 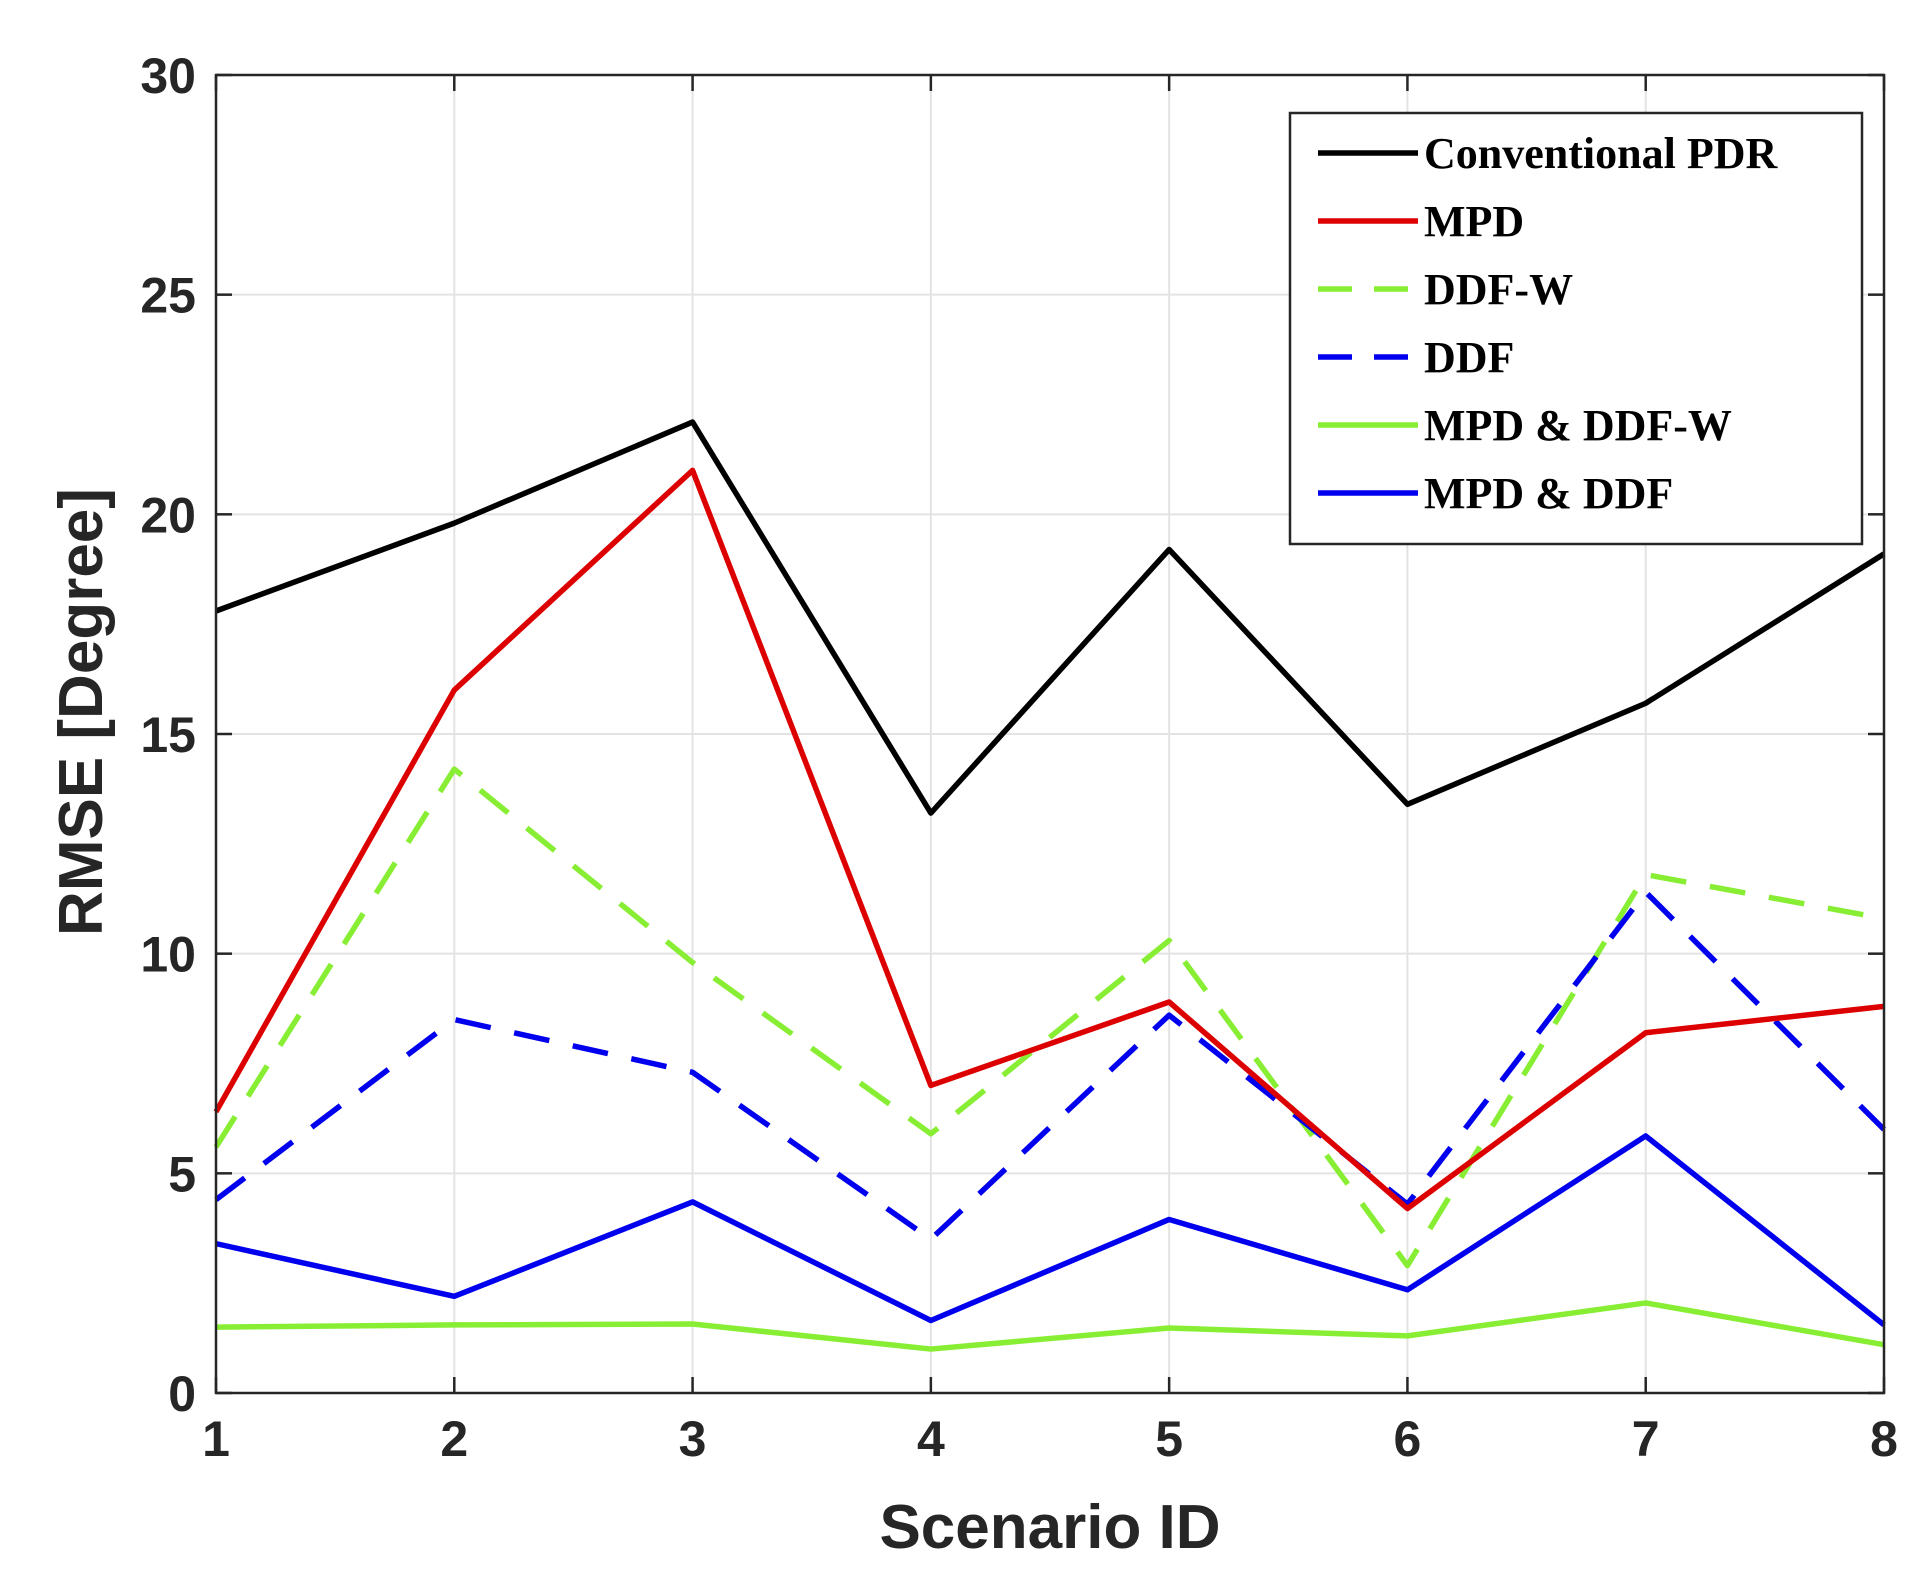 What do you see at coordinates (168, 76) in the screenshot?
I see `y-tick-label: 30` at bounding box center [168, 76].